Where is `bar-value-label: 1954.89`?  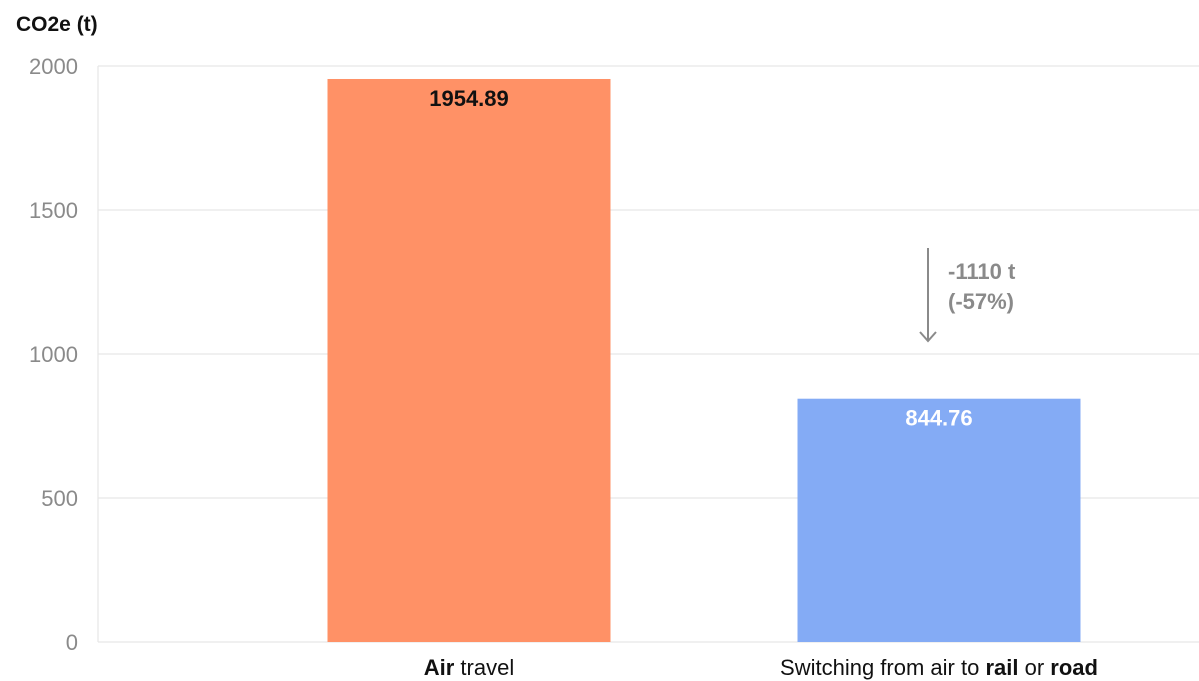 bar-value-label: 1954.89 is located at coordinates (469, 98).